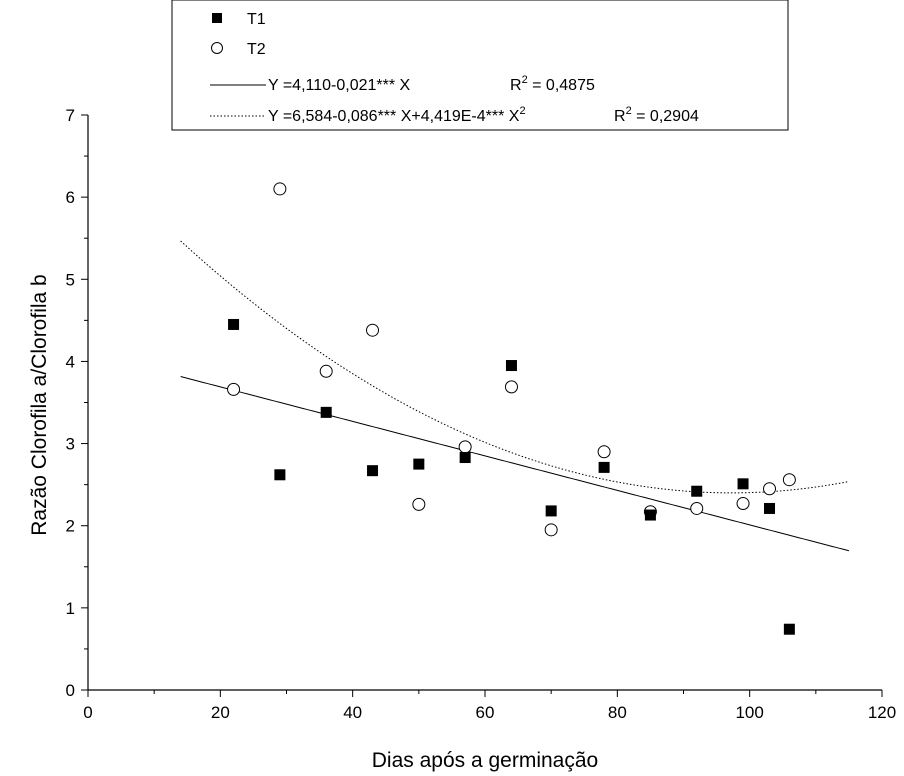 This screenshot has height=776, width=904. Describe the element at coordinates (70, 115) in the screenshot. I see `y-tick-label: 7` at that location.